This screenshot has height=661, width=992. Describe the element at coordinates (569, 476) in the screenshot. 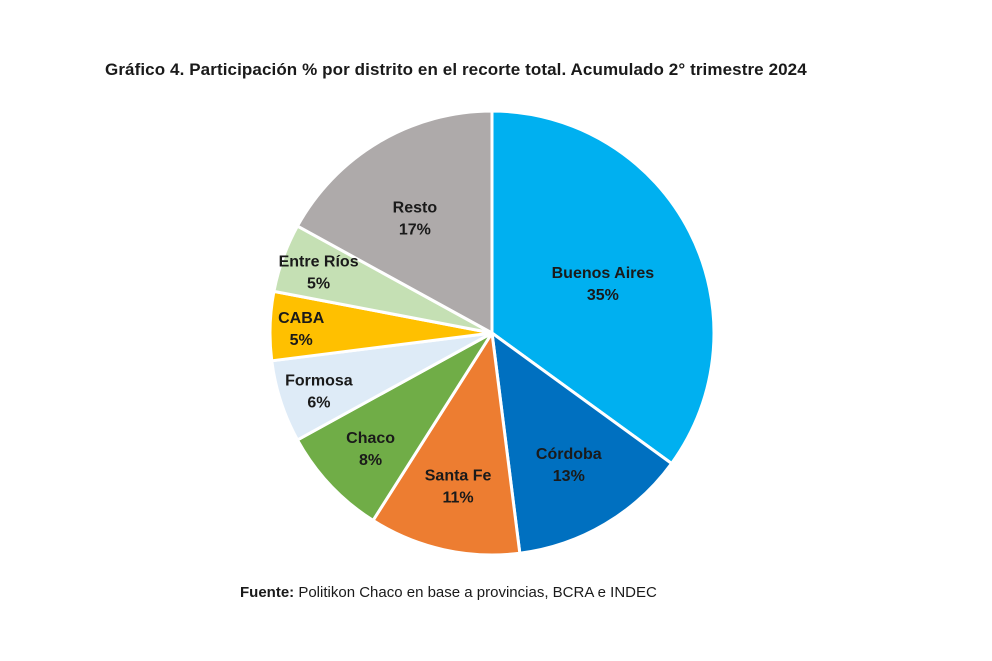

I see `slice-label-value: 13%` at that location.